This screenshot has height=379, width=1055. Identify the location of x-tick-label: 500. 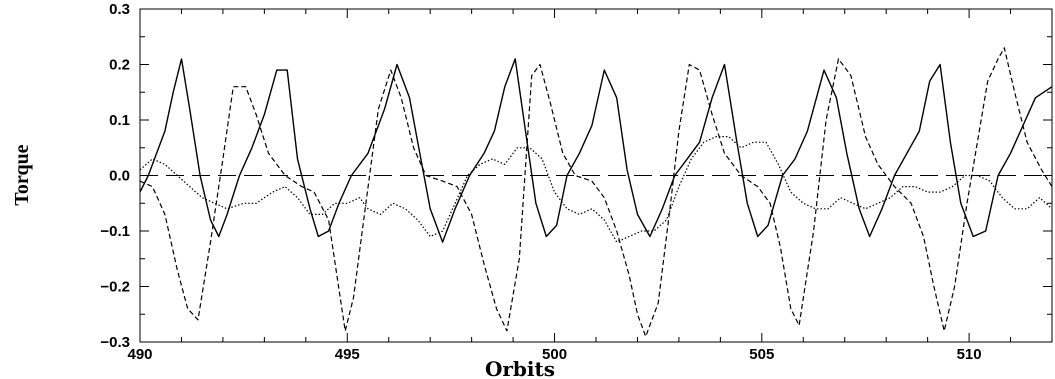
(554, 354).